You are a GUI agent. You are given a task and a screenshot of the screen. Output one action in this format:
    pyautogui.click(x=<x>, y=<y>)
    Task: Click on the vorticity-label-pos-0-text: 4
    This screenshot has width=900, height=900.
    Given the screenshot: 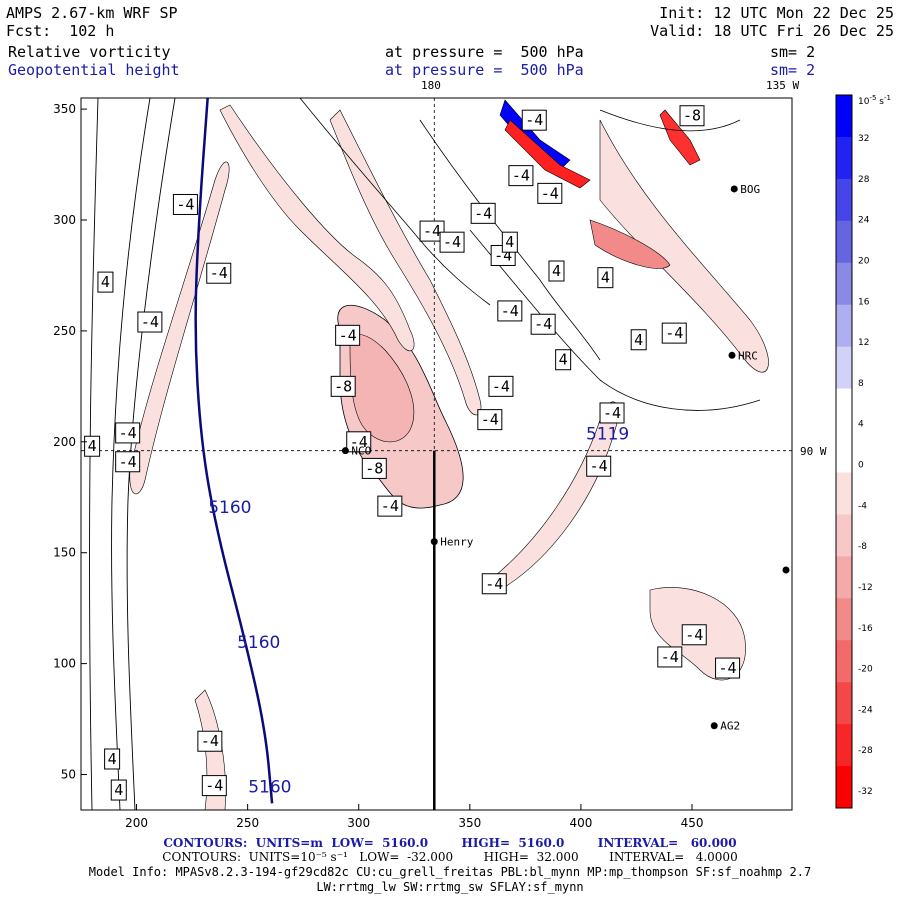 What is the action you would take?
    pyautogui.click(x=509, y=242)
    